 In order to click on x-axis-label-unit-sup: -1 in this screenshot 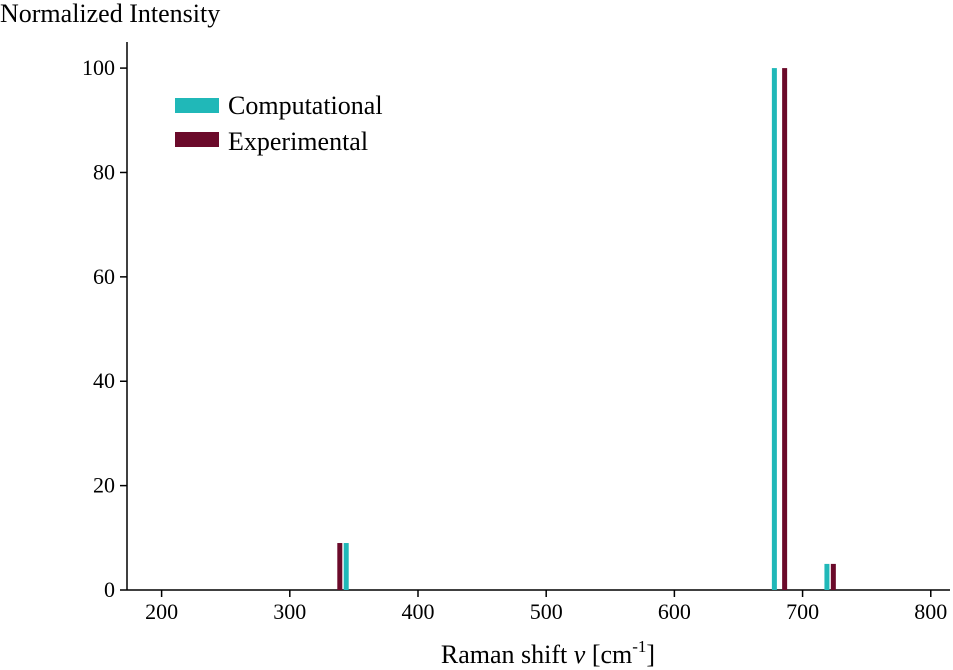, I will do `click(639, 646)`.